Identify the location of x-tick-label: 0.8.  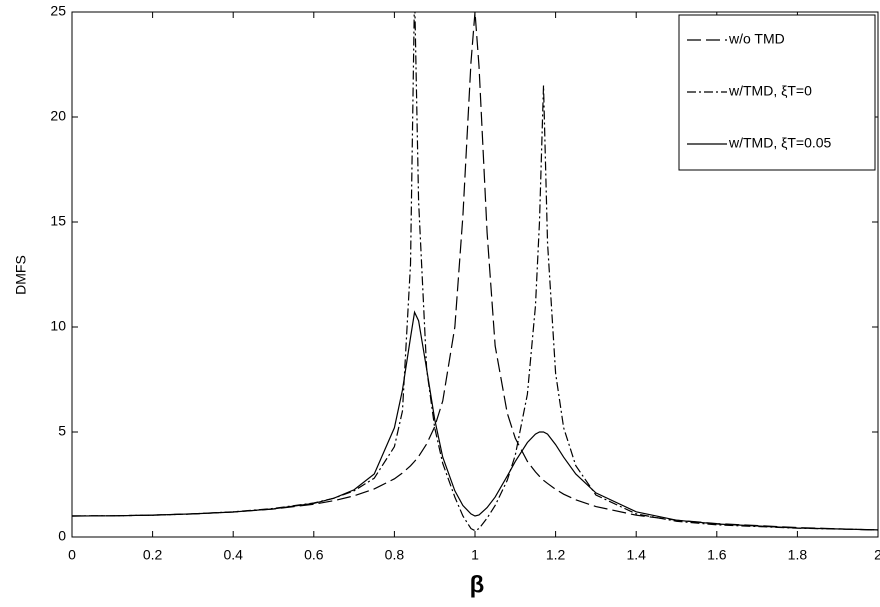
(395, 555).